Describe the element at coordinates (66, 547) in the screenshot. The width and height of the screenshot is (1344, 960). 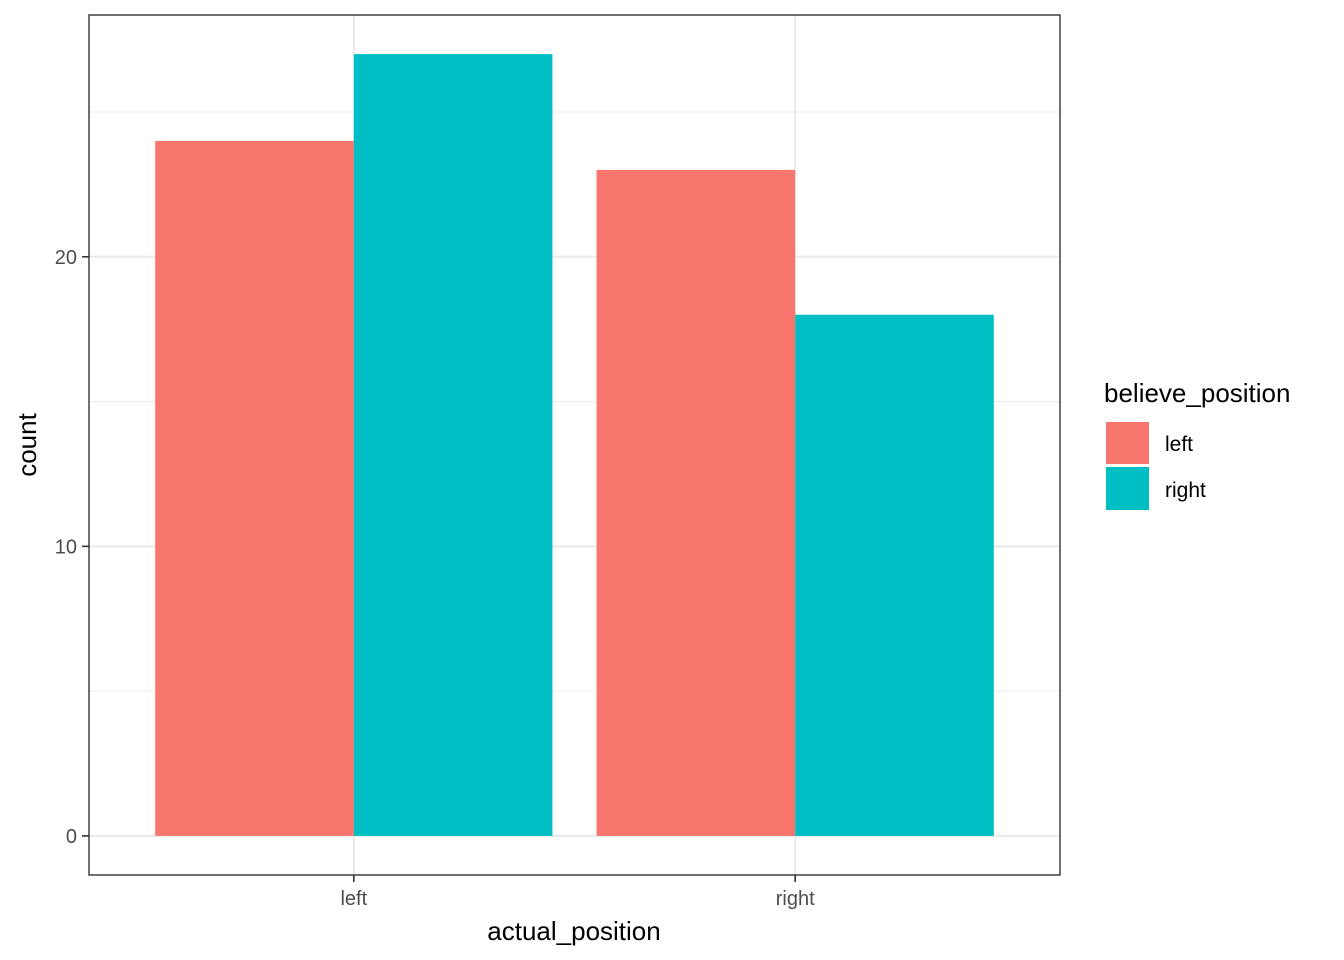
I see `y-tick-label-1: 10` at that location.